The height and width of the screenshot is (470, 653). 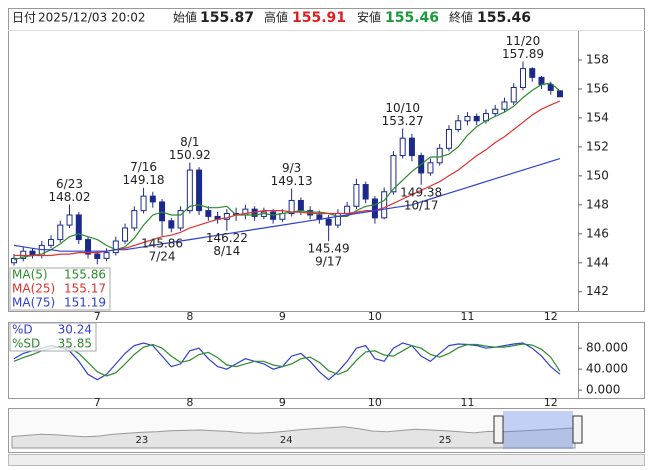 I want to click on navigator-area, so click(x=293, y=437).